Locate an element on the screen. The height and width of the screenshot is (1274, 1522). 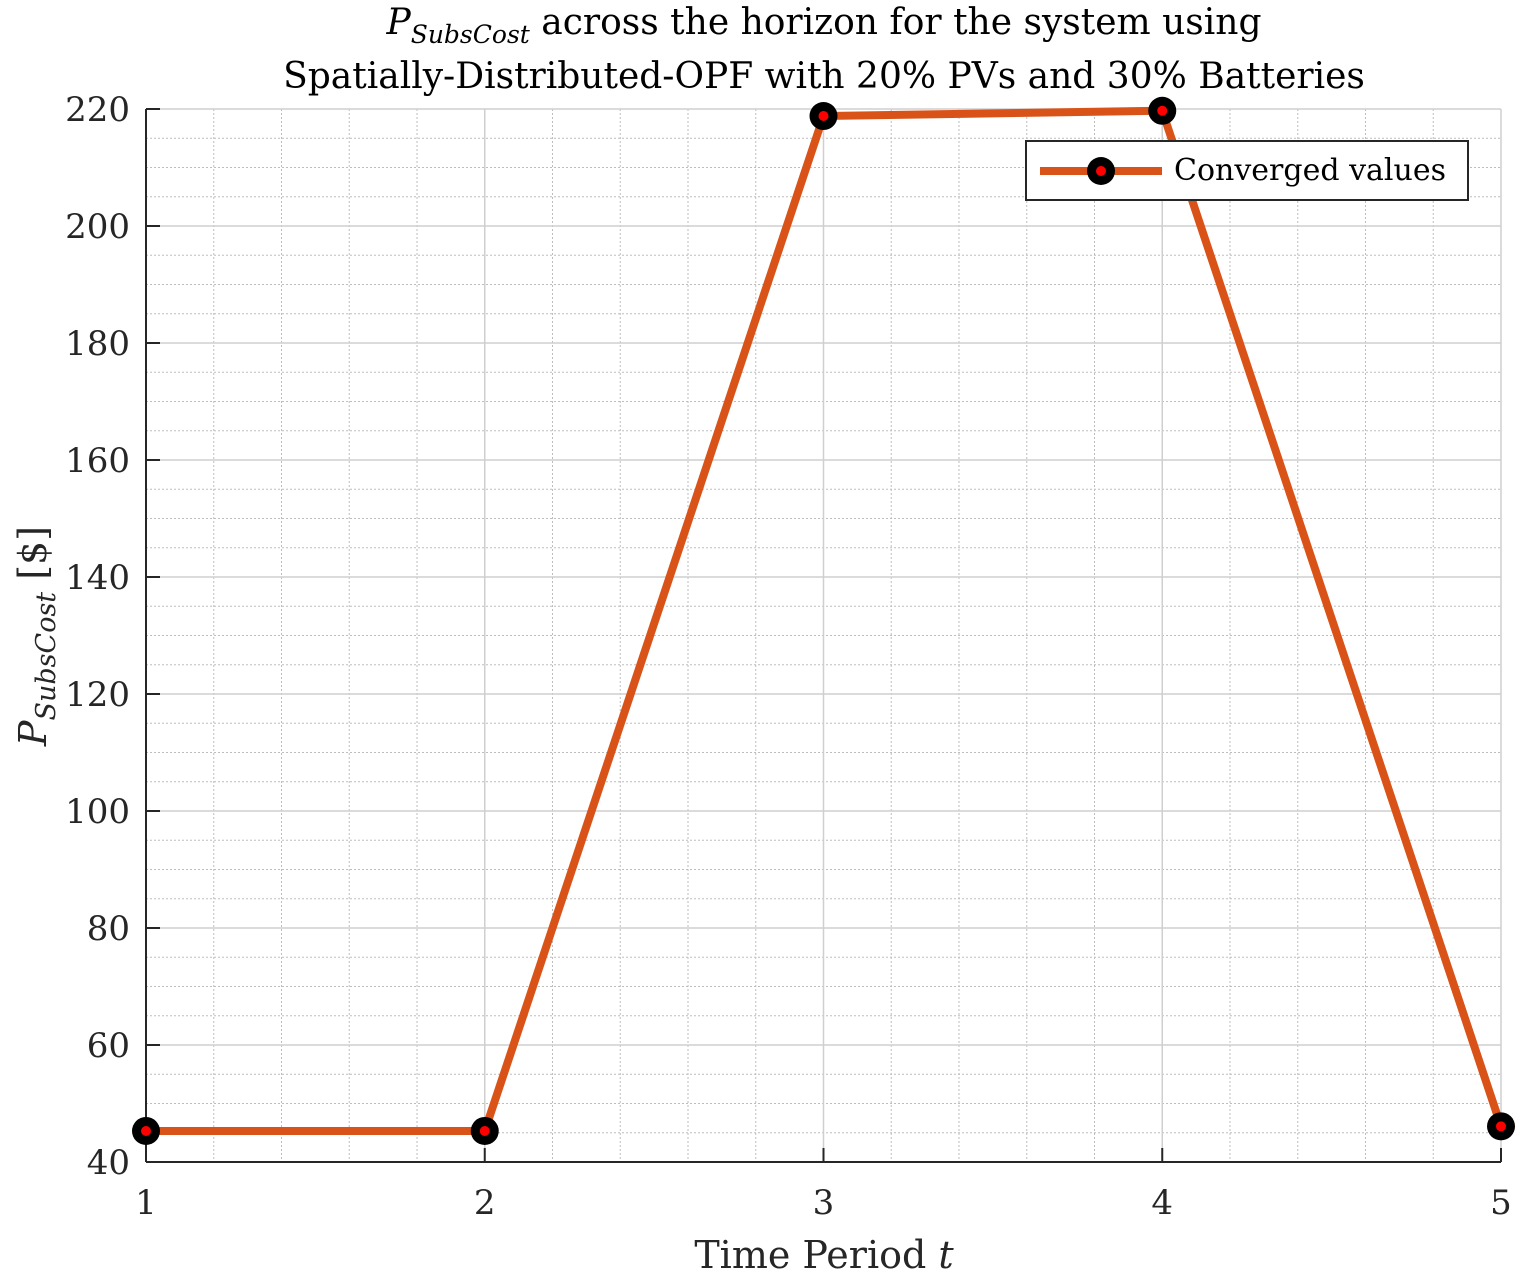
y-tick-label: 220 is located at coordinates (97, 110).